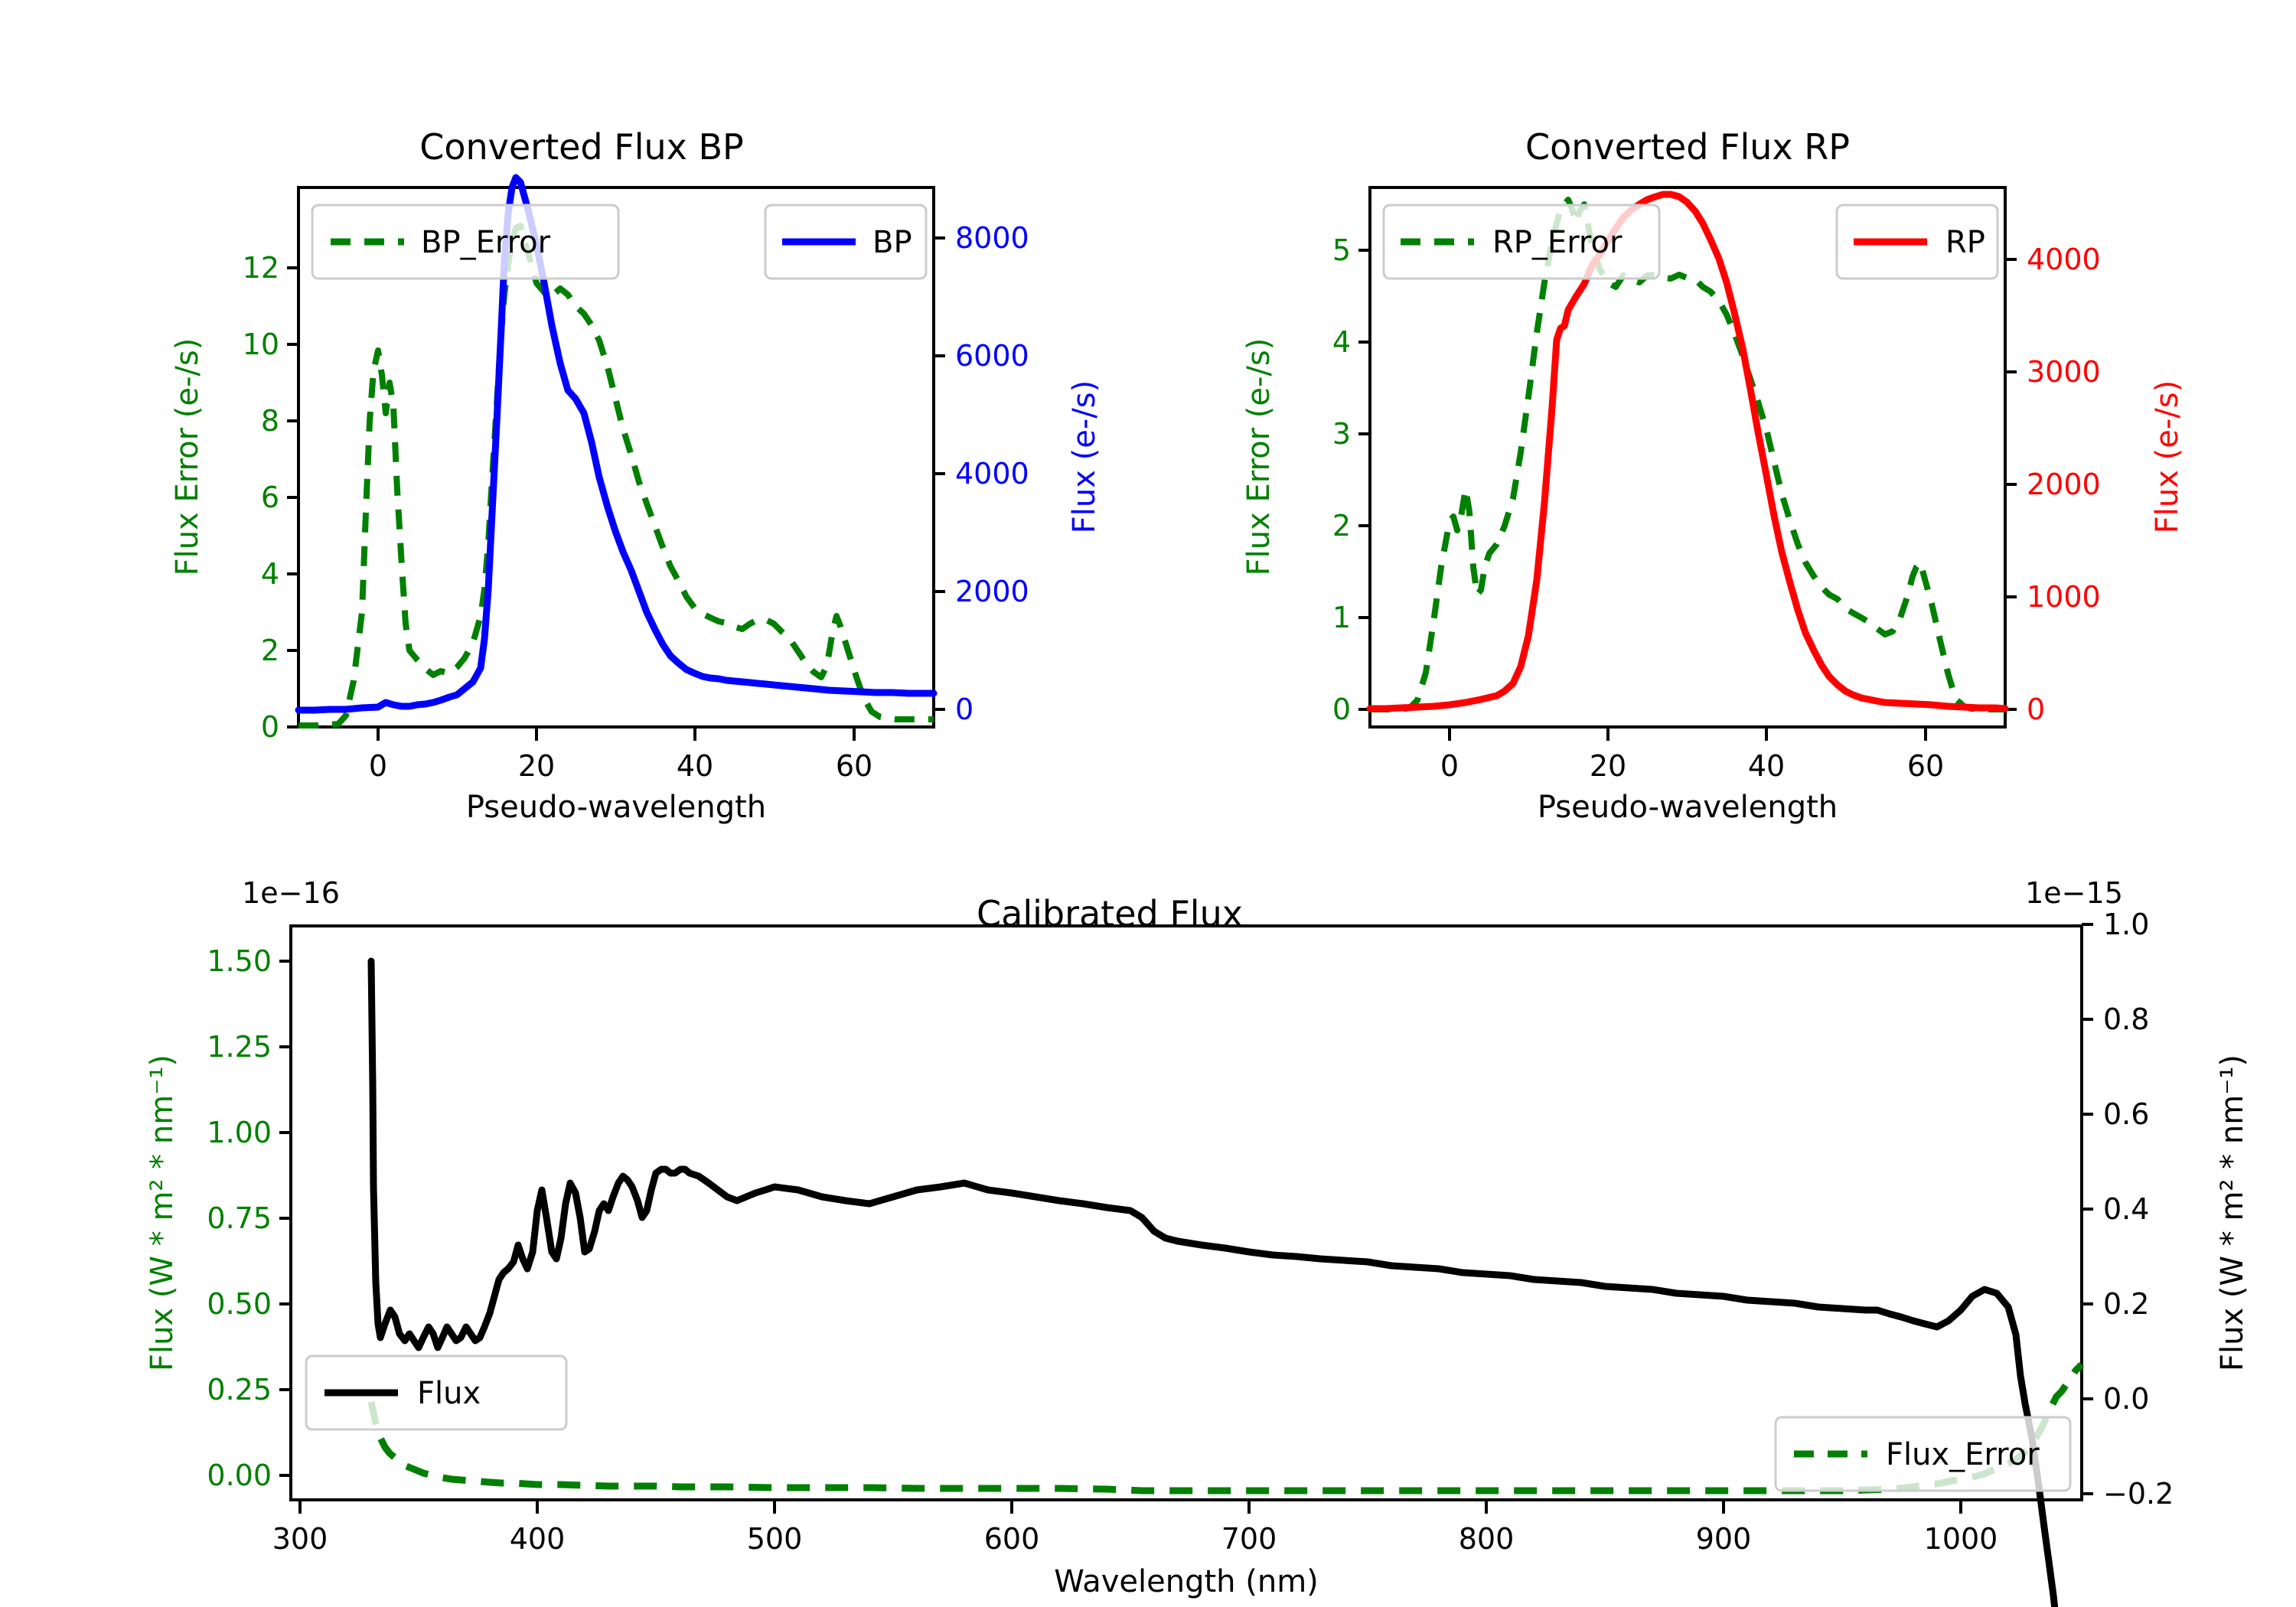 The image size is (2296, 1607). What do you see at coordinates (239, 1476) in the screenshot?
I see `calibrated-ytick-left-000: 0.00` at bounding box center [239, 1476].